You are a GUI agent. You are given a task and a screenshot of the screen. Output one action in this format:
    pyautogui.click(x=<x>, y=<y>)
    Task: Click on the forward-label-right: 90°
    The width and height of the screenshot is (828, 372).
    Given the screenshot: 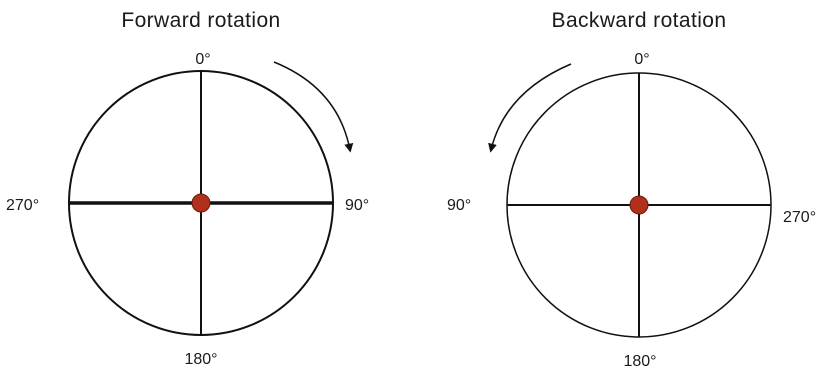 What is the action you would take?
    pyautogui.click(x=357, y=205)
    